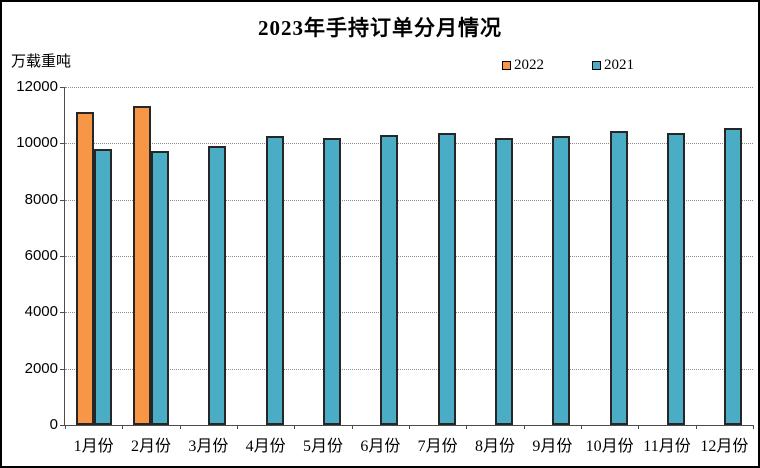 This screenshot has height=468, width=760. What do you see at coordinates (62, 369) in the screenshot?
I see `y-tick-mark-2000` at bounding box center [62, 369].